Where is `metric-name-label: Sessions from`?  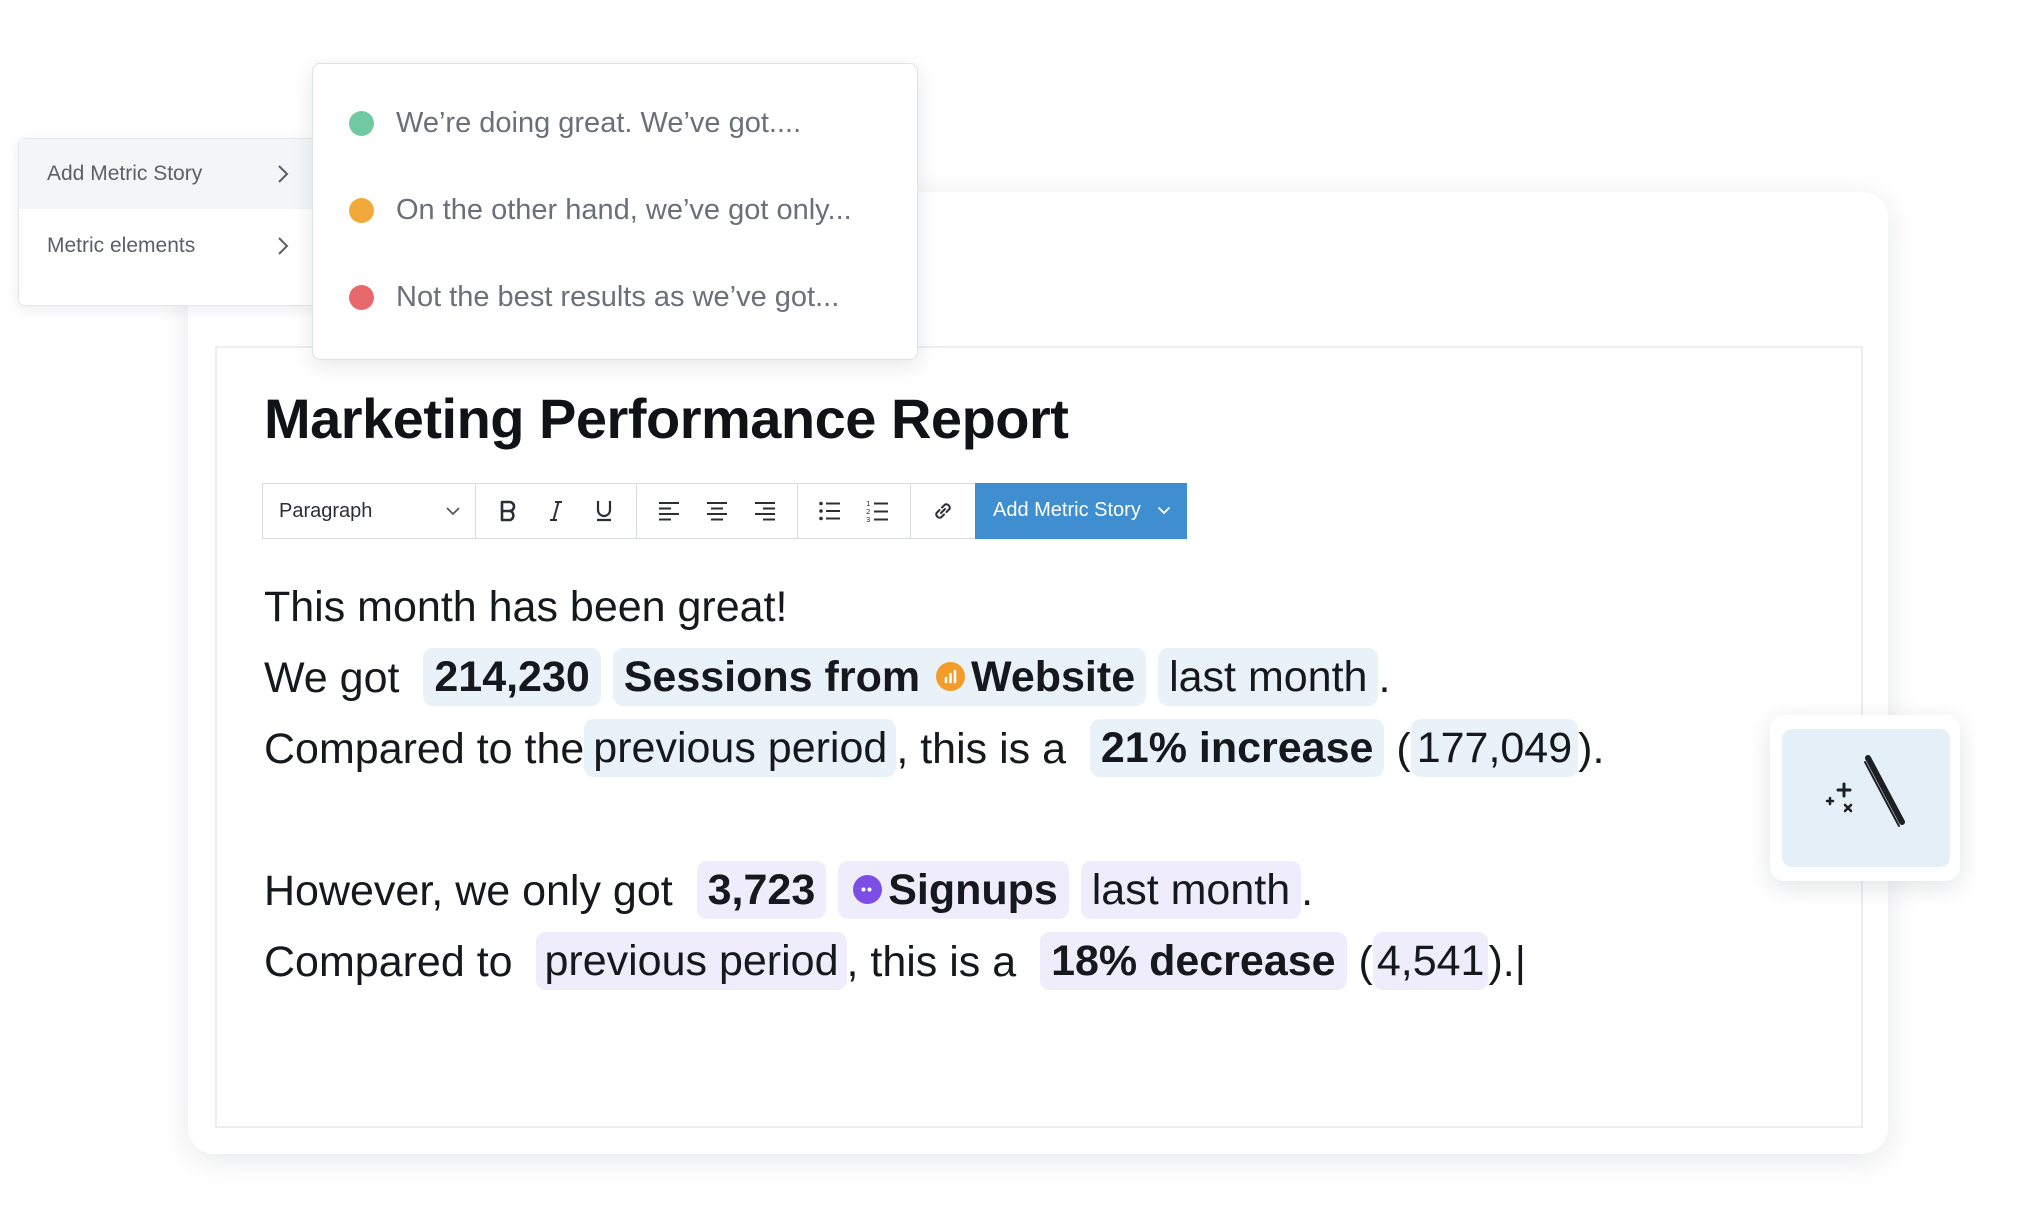 metric-name-label: Sessions from is located at coordinates (772, 676).